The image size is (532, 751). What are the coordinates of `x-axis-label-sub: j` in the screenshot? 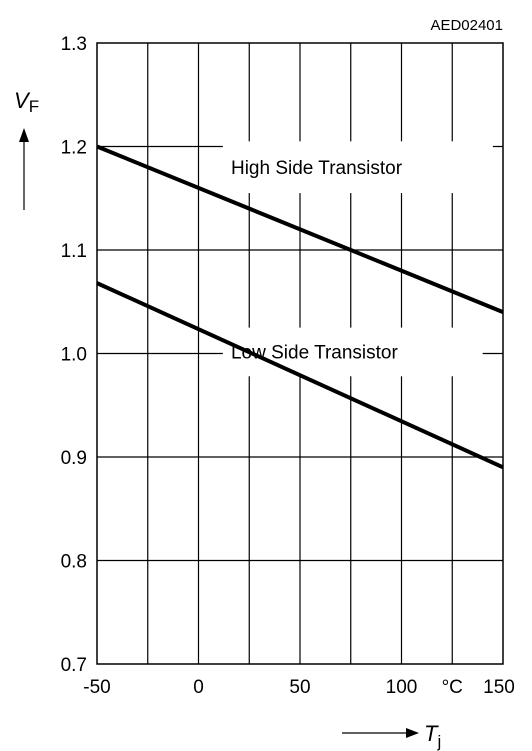 It's located at (438, 741).